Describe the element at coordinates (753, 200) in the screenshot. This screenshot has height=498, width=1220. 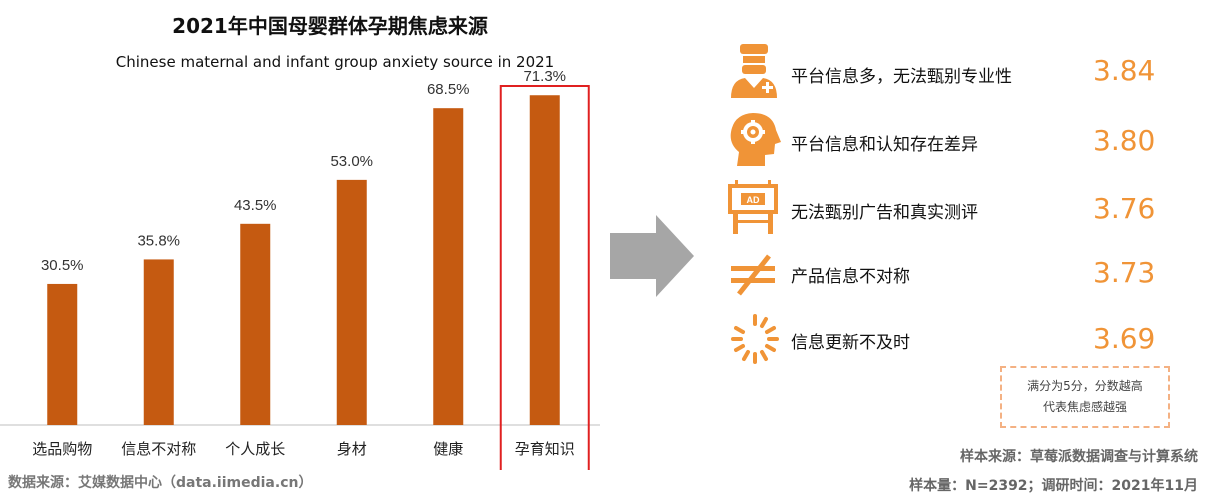
I see `ad-icon-text: AD` at that location.